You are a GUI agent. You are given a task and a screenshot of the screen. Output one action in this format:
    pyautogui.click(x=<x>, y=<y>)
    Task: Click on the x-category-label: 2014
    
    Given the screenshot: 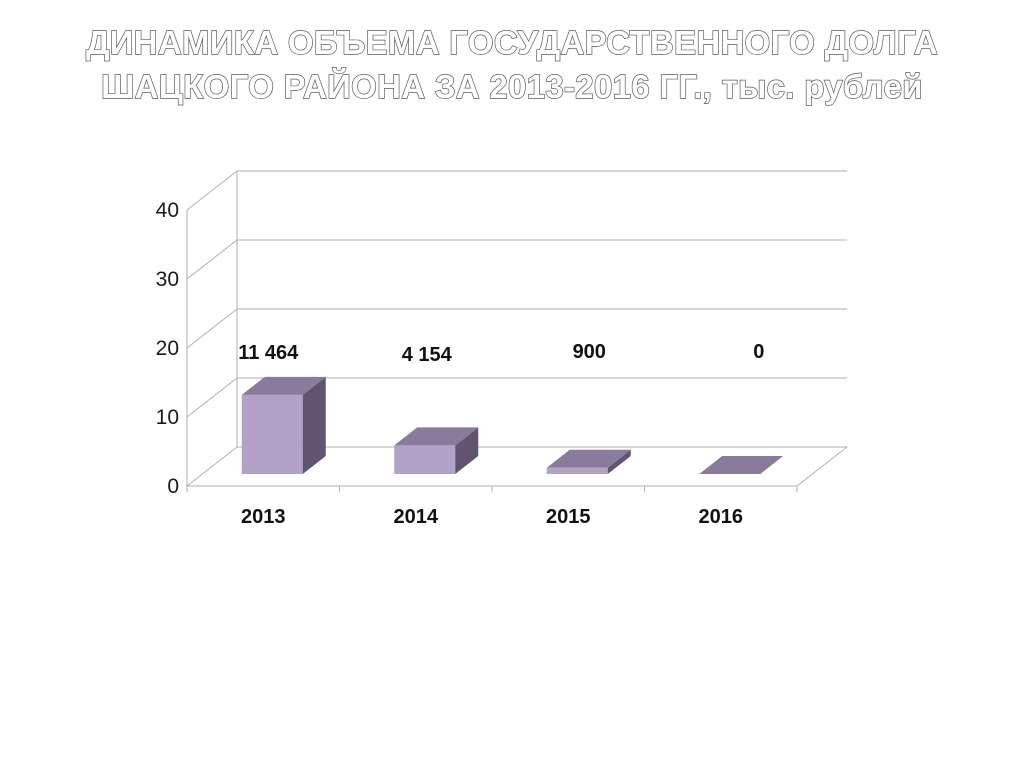 What is the action you would take?
    pyautogui.click(x=416, y=517)
    